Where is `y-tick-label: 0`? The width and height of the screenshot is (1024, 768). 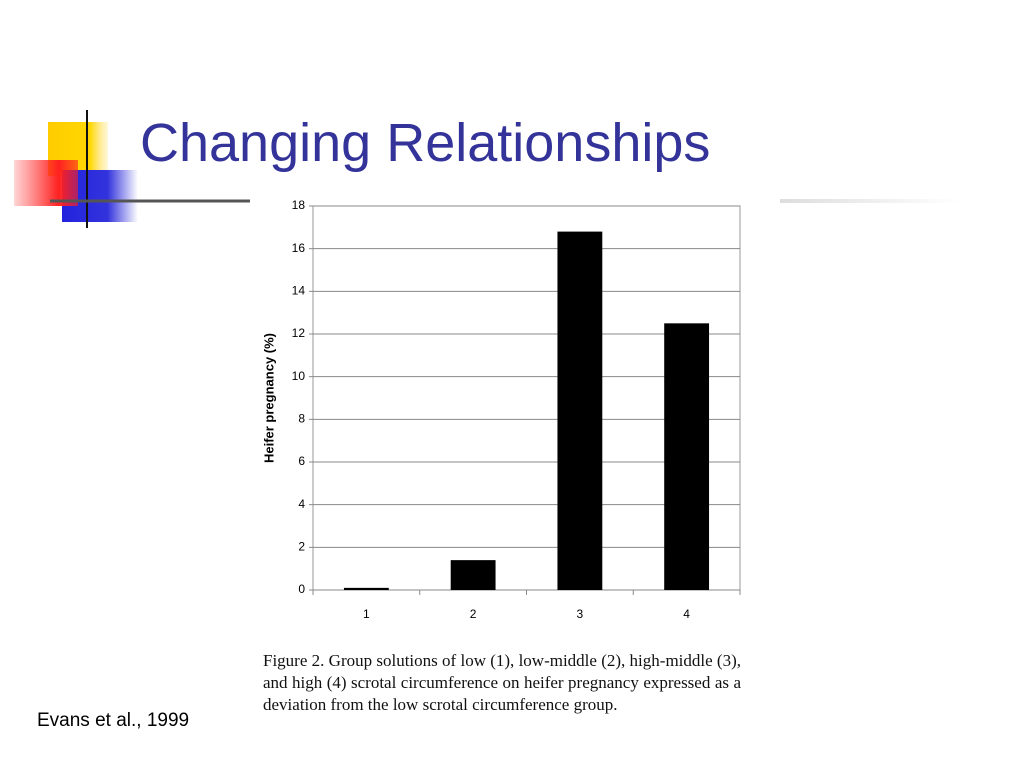
y-tick-label: 0 is located at coordinates (301, 589).